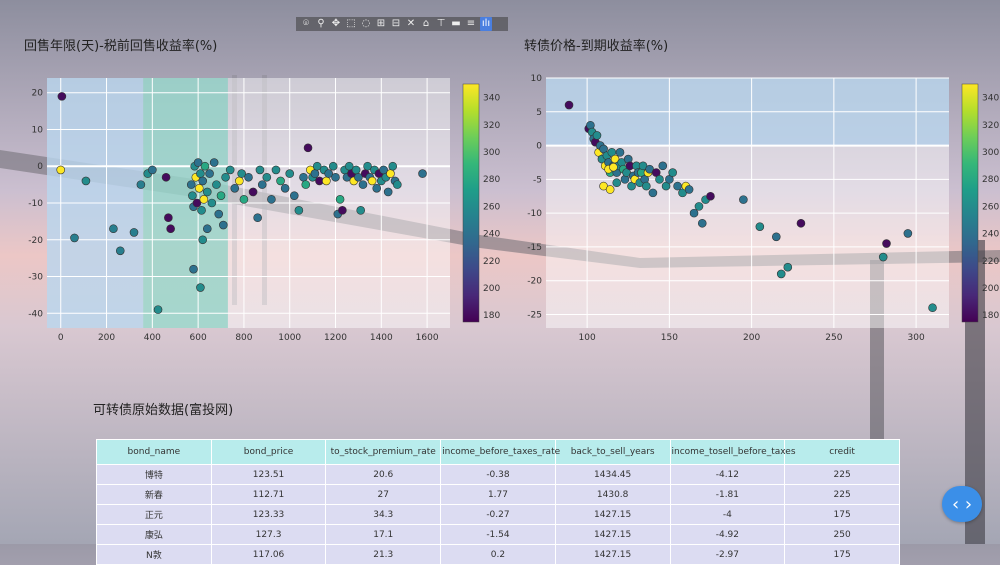 This screenshot has height=565, width=1000. What do you see at coordinates (962, 504) in the screenshot?
I see `navigate-button: ‹ ›` at bounding box center [962, 504].